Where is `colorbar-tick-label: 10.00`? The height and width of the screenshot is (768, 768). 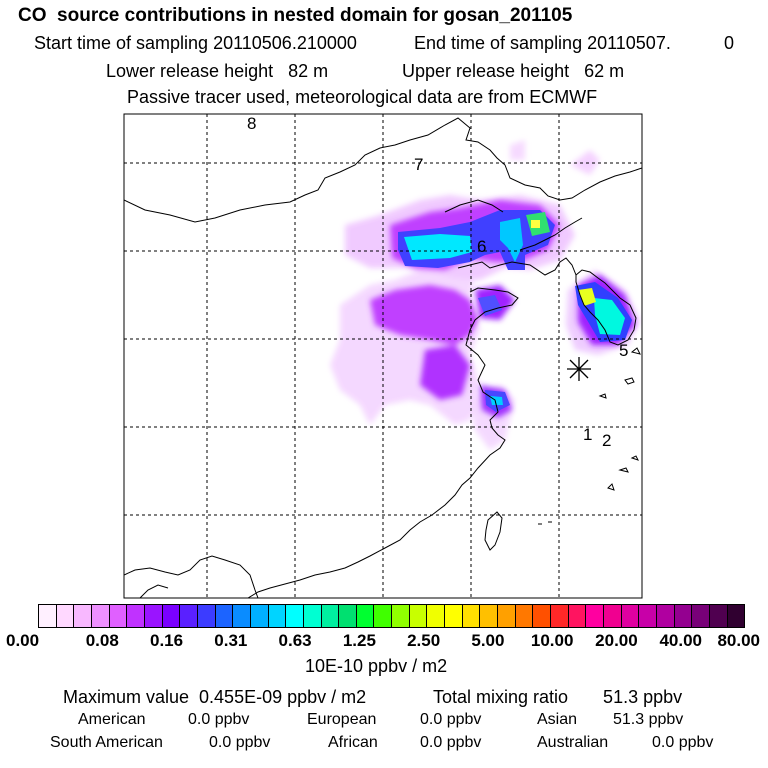 colorbar-tick-label: 10.00 is located at coordinates (552, 640).